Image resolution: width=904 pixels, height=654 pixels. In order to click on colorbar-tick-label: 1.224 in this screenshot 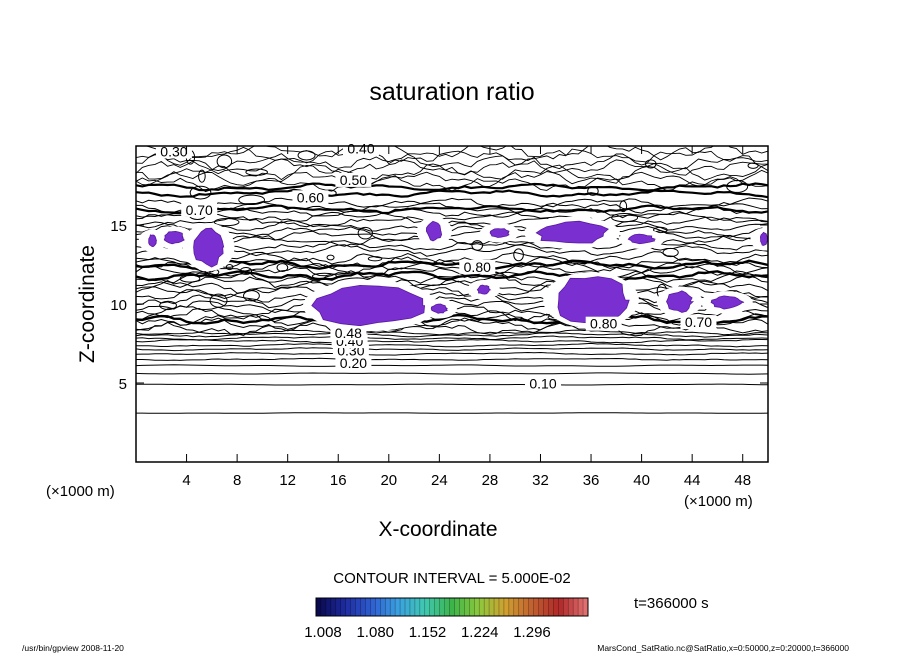, I will do `click(480, 632)`.